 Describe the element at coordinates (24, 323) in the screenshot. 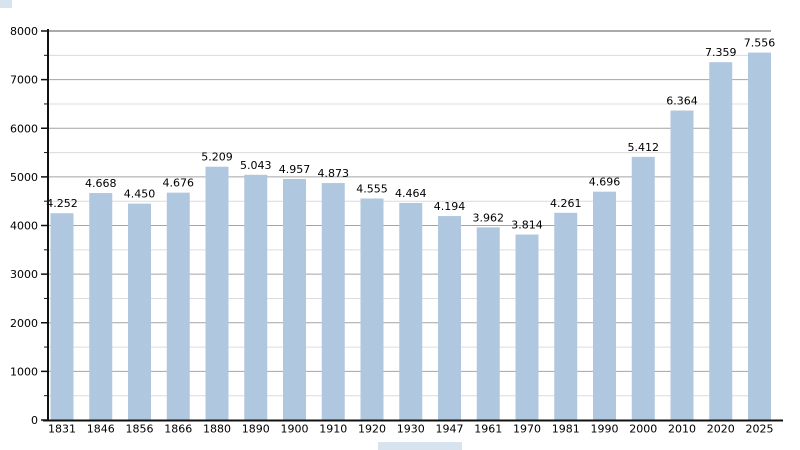

I see `y-tick-label: 2000` at that location.